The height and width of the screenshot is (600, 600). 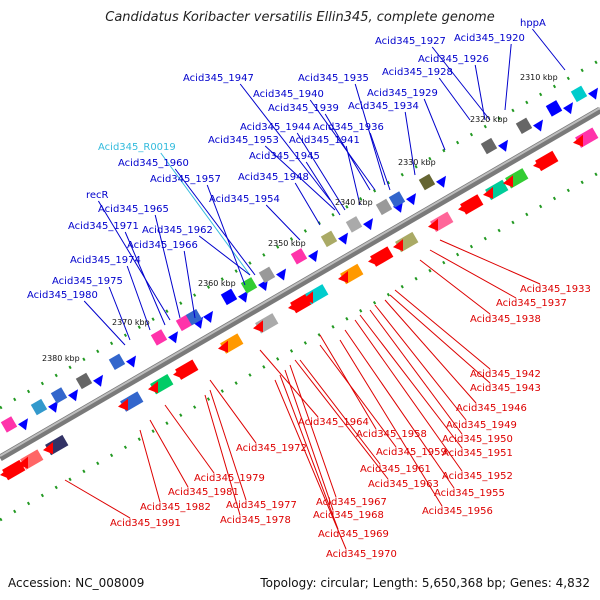 I want to click on gene-label: Acid345_1941, so click(x=324, y=140).